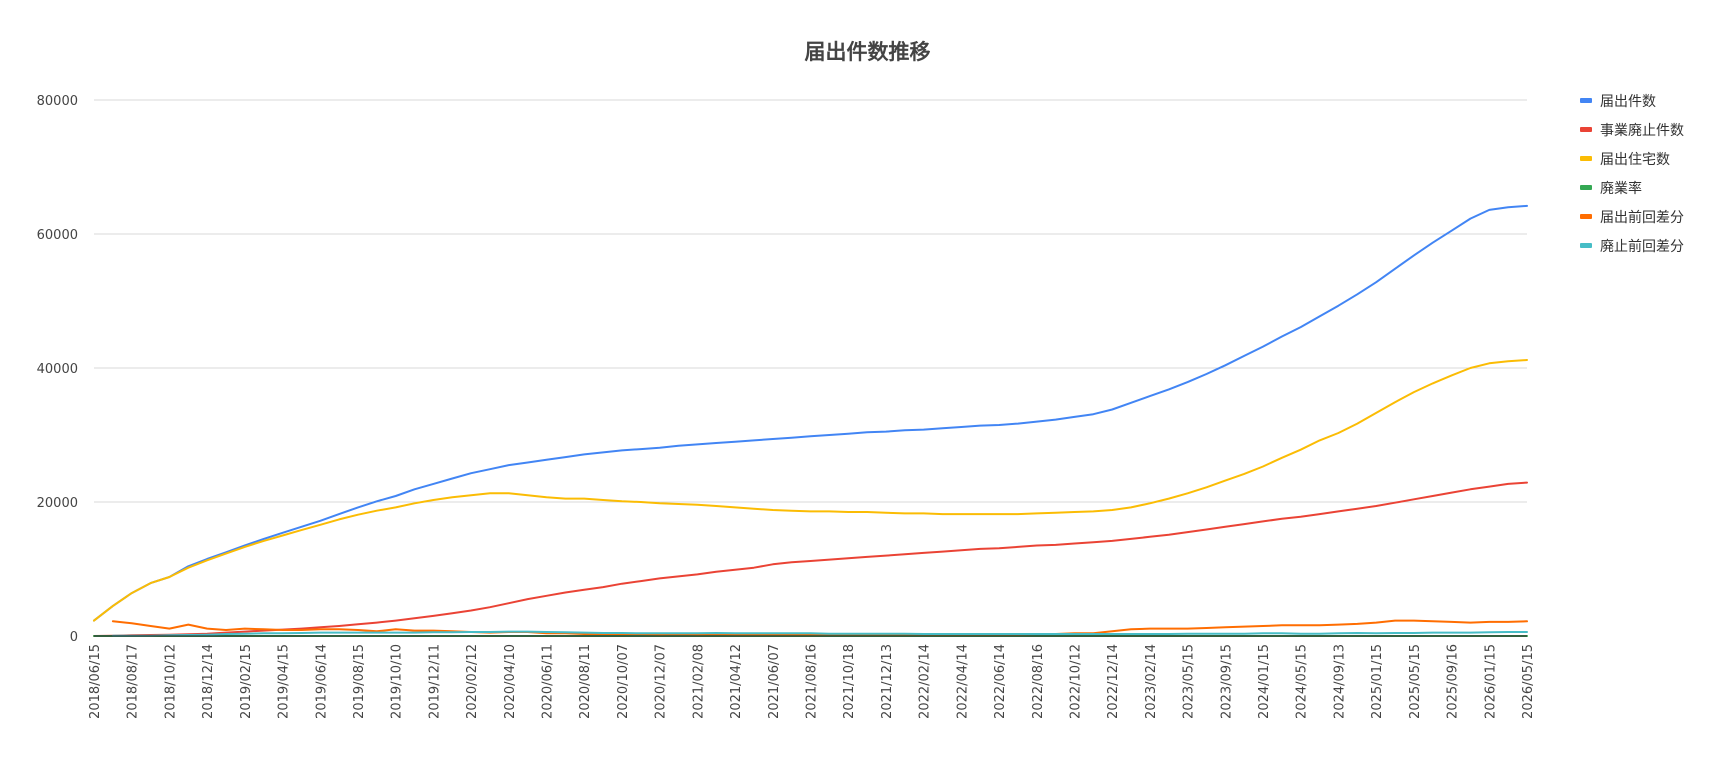 This screenshot has height=759, width=1735. I want to click on x-tick-label: 2024/01/15, so click(1264, 681).